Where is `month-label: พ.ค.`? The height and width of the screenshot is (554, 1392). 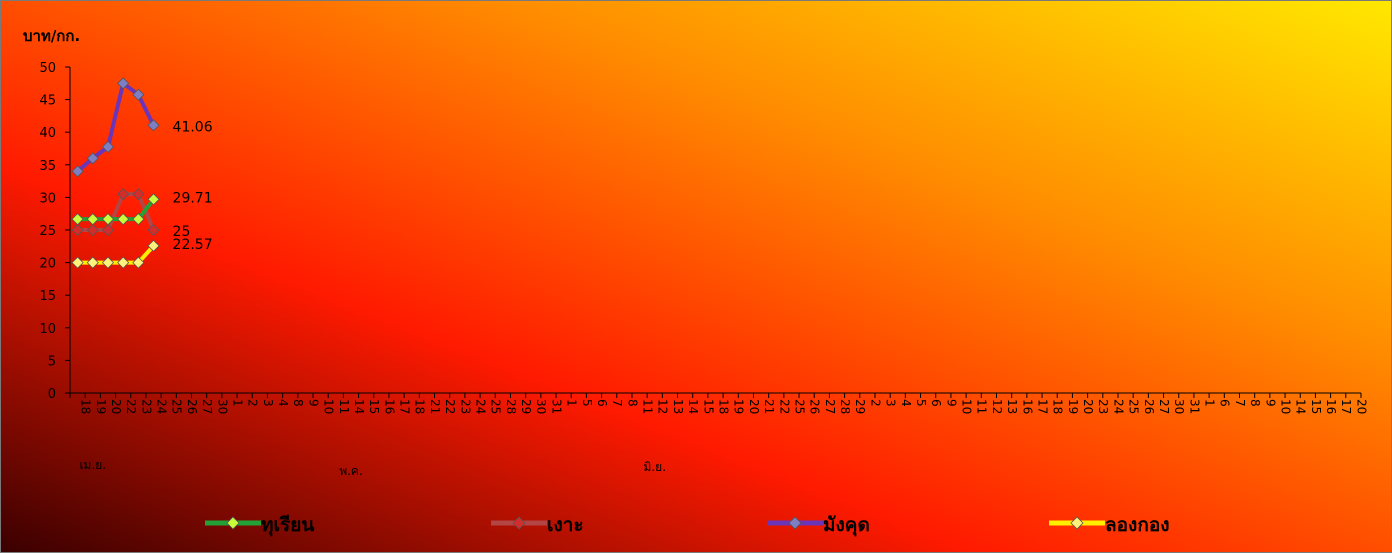 month-label: พ.ค. is located at coordinates (351, 471).